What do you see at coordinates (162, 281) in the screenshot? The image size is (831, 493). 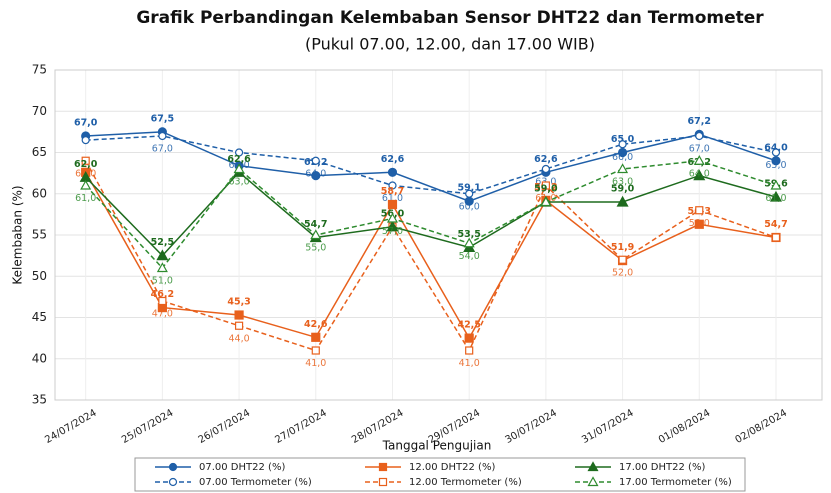 I see `data-label: 51,0` at bounding box center [162, 281].